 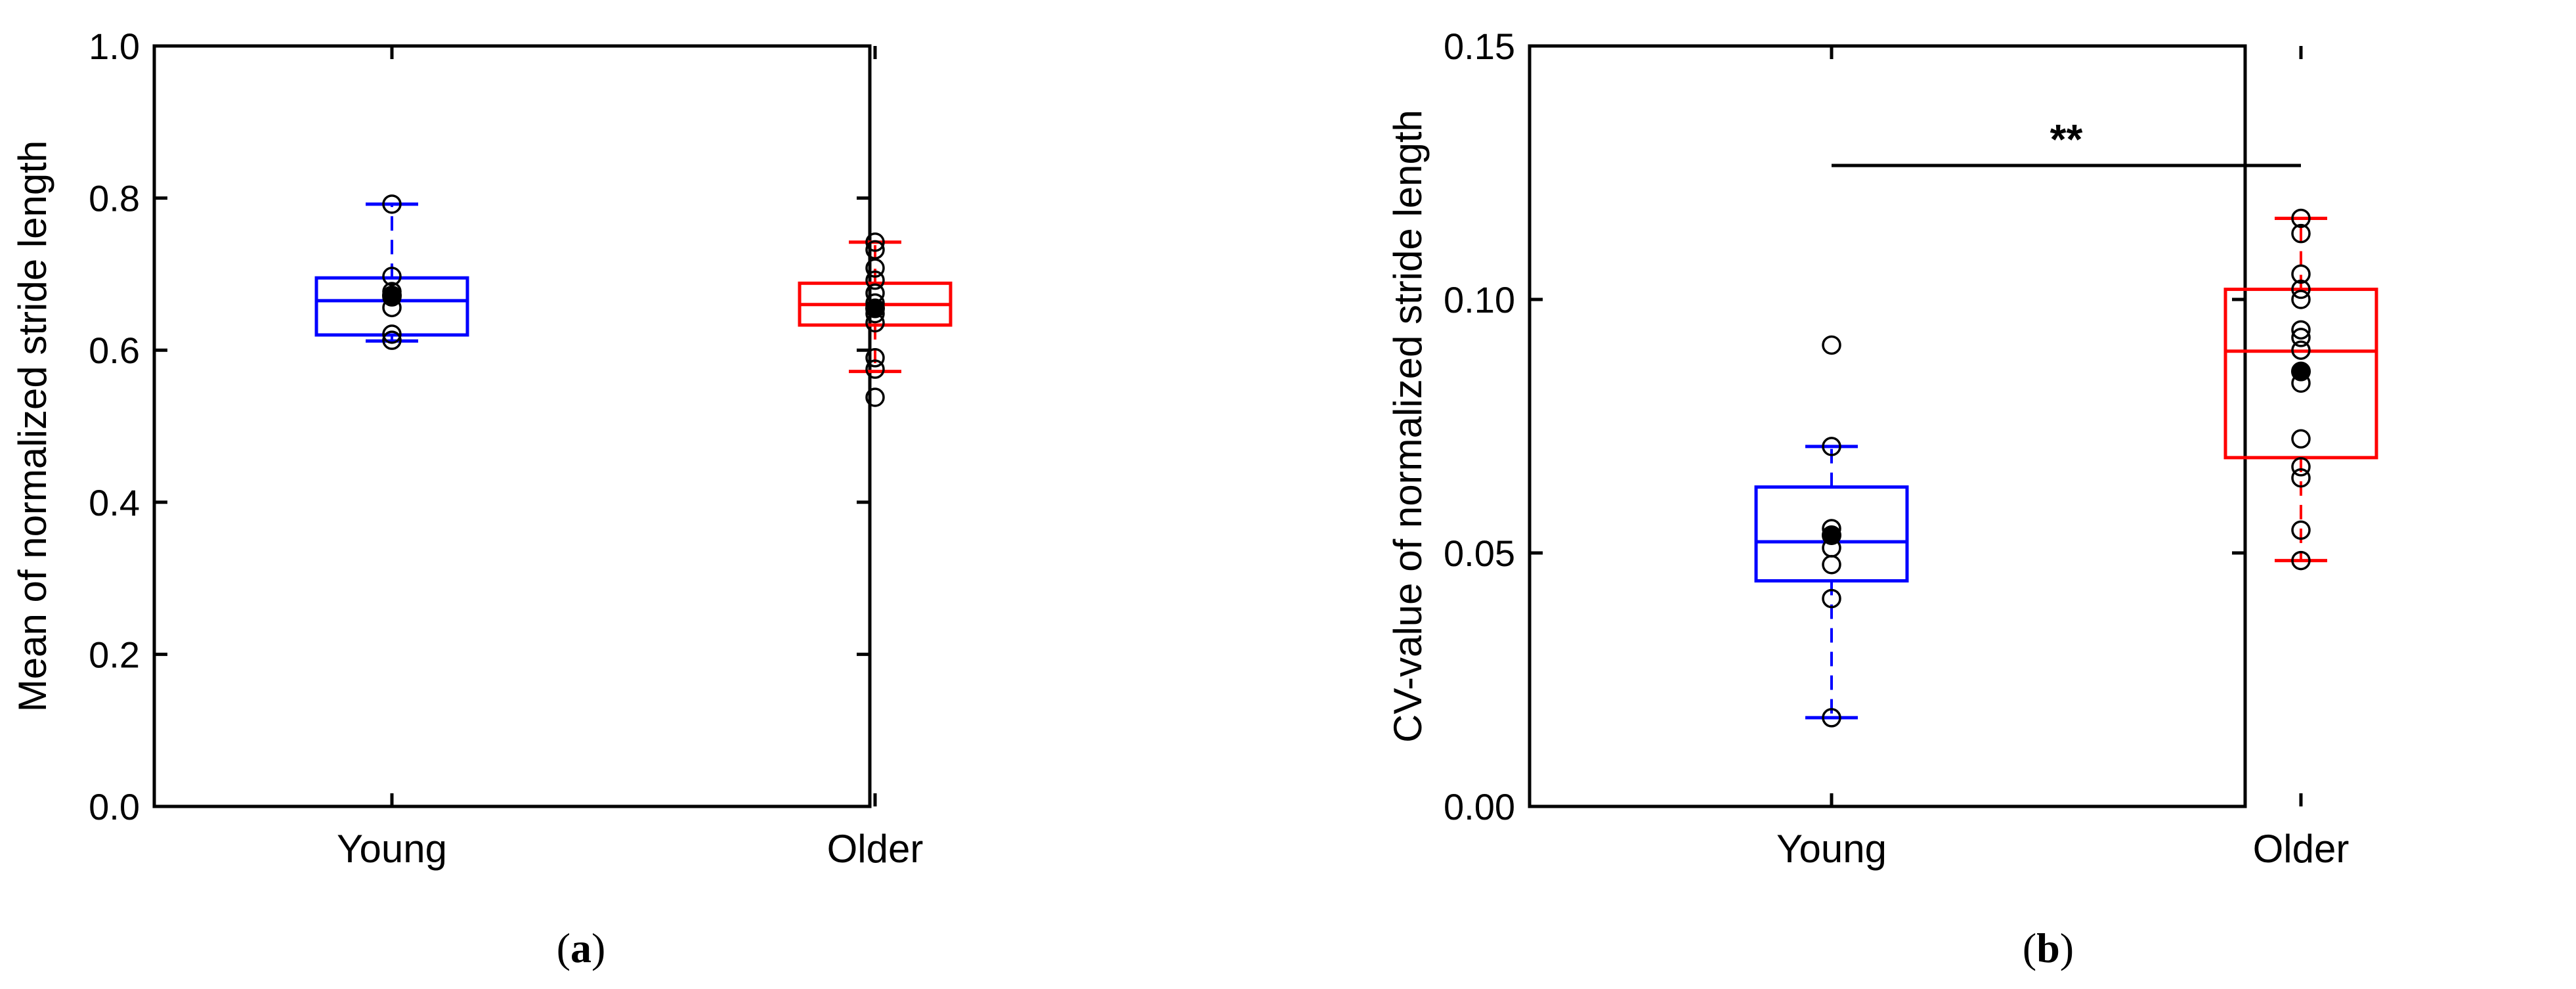 What do you see at coordinates (114, 198) in the screenshot?
I see `y-tick-label: 0.8` at bounding box center [114, 198].